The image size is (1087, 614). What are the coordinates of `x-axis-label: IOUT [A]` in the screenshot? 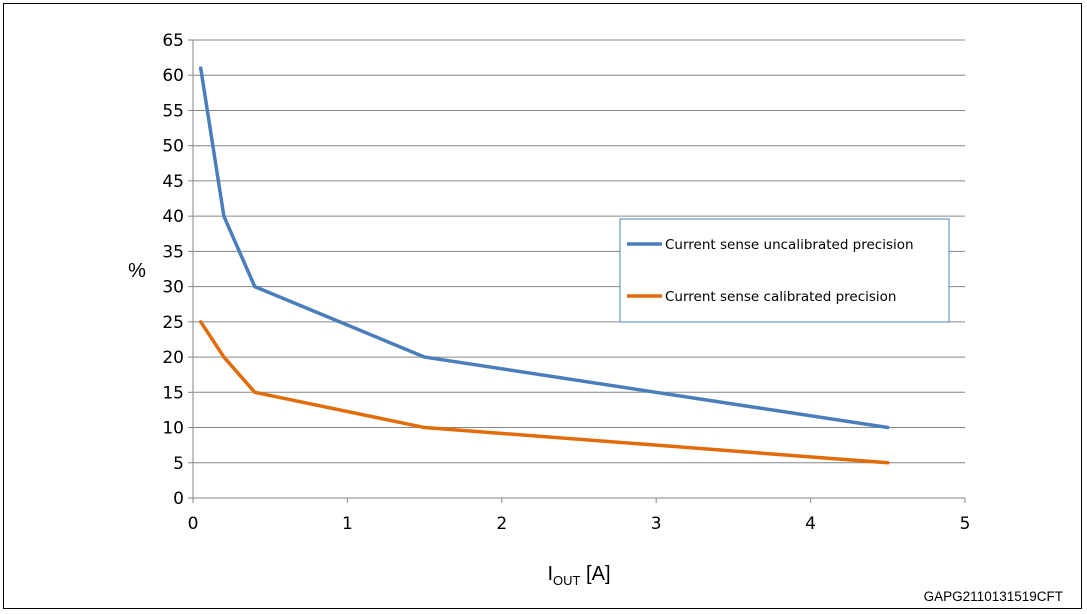 It's located at (578, 575).